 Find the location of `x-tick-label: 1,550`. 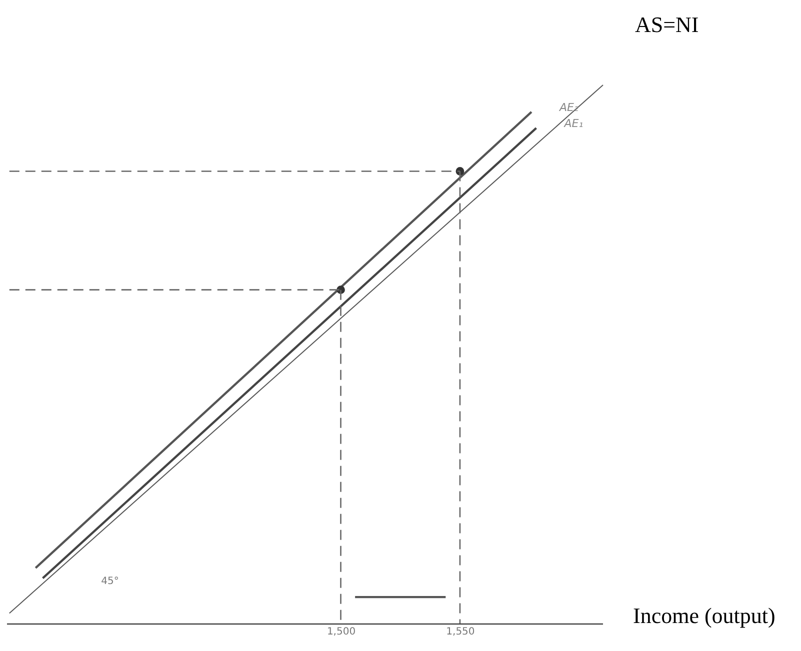

x-tick-label: 1,550 is located at coordinates (460, 632).